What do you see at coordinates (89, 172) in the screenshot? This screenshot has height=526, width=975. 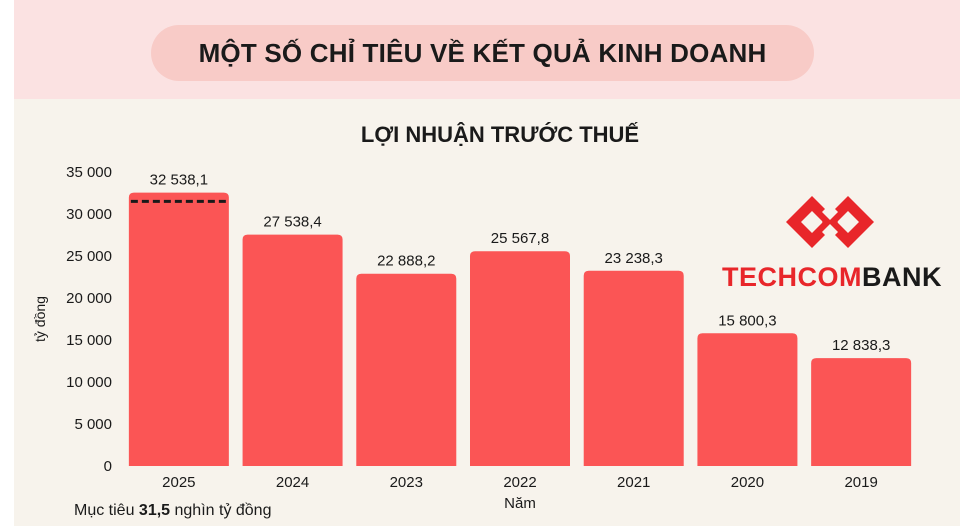 I see `y-tick-label: 35 000` at bounding box center [89, 172].